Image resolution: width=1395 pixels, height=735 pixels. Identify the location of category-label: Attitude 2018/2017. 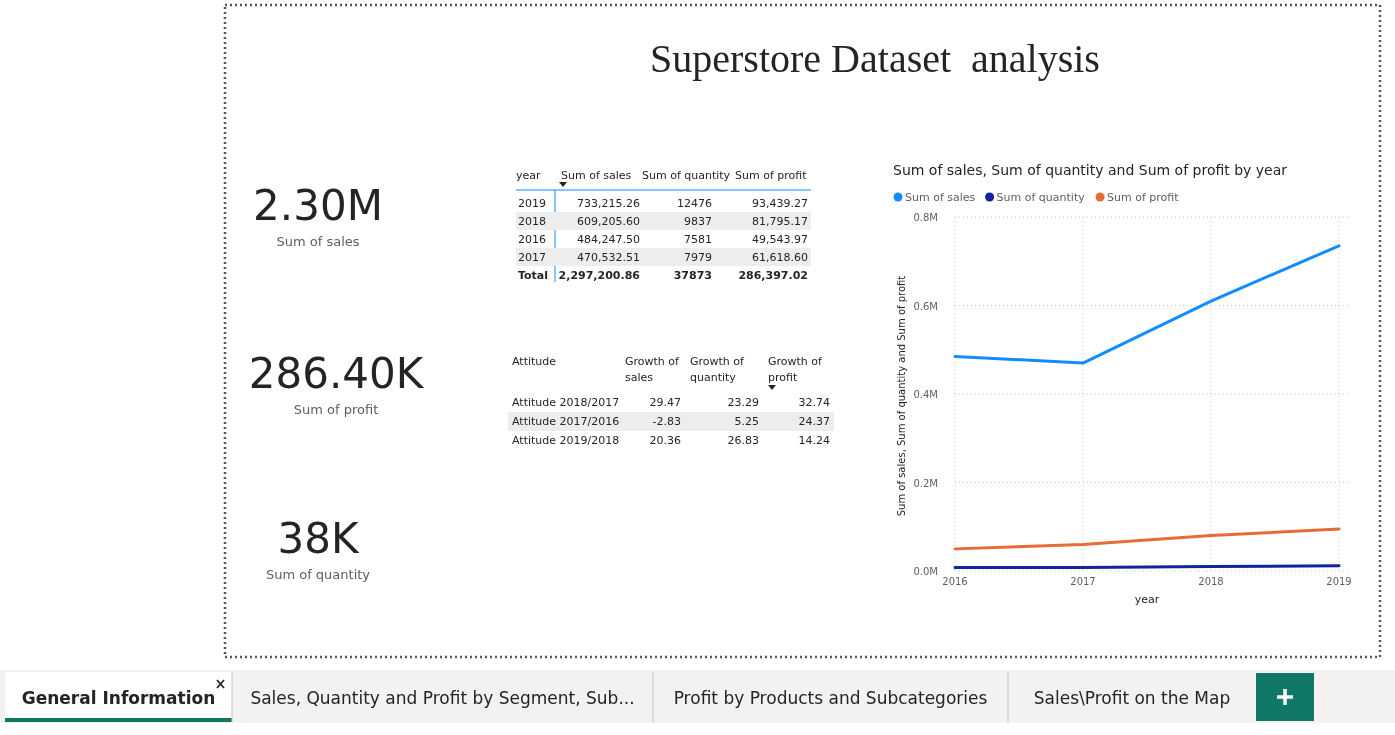
(566, 402).